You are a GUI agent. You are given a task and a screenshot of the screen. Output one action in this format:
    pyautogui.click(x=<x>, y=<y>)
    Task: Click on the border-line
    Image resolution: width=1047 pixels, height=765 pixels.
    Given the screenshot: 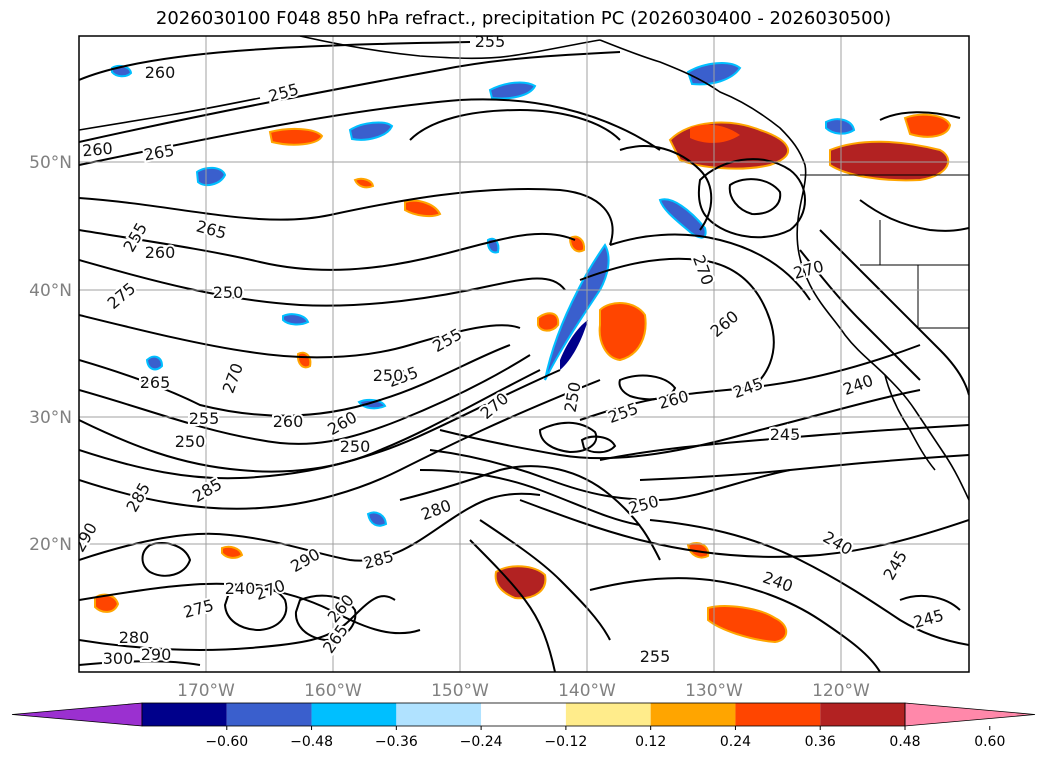 What is the action you would take?
    pyautogui.click(x=943, y=297)
    